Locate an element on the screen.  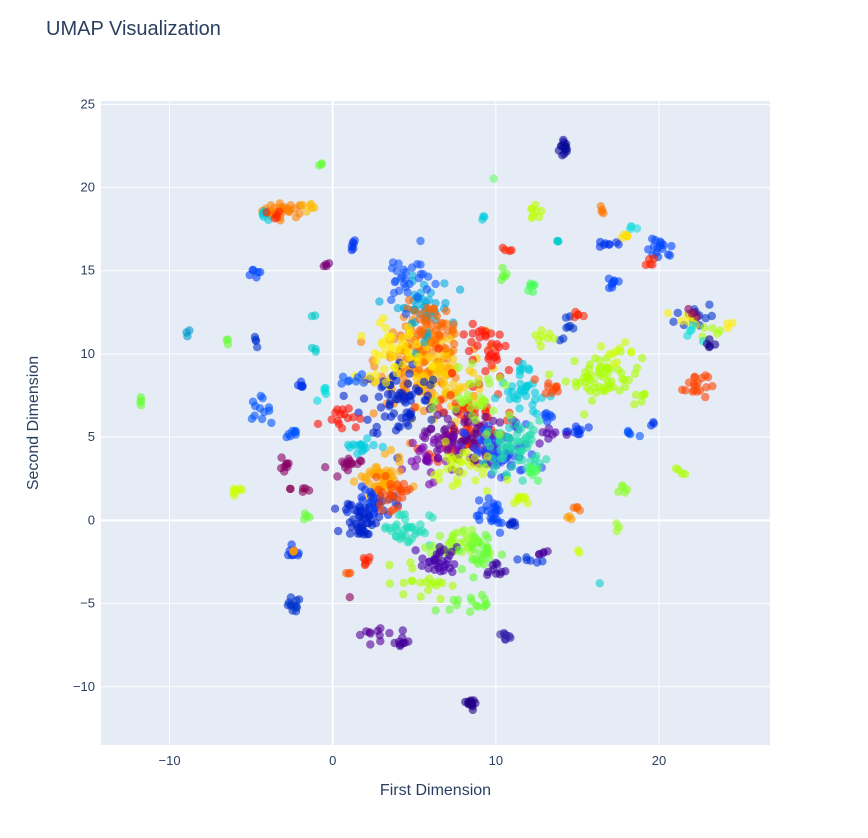
x-tick-label: 10 is located at coordinates (496, 760).